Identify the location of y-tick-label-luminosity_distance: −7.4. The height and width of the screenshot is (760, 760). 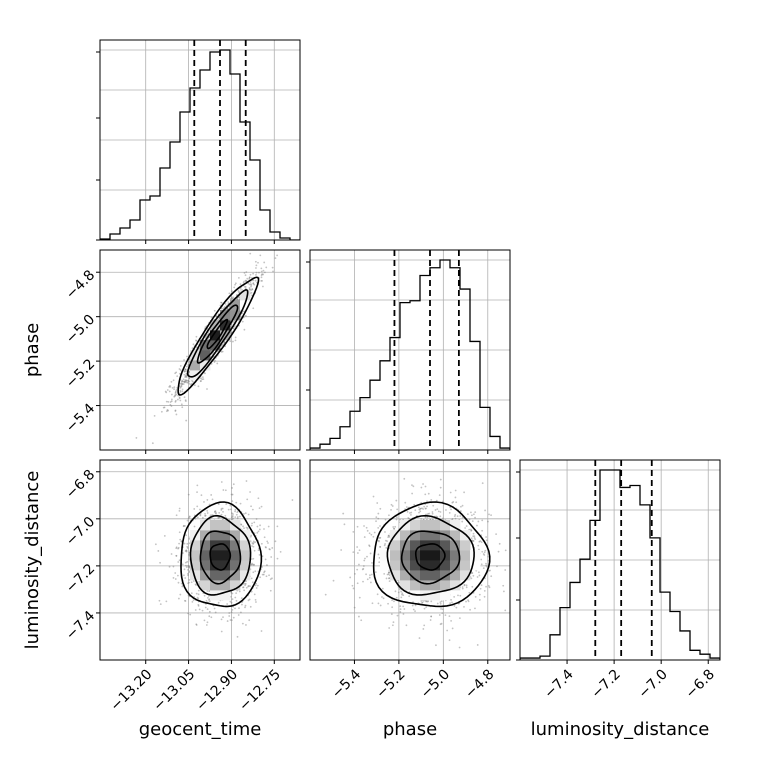
(80, 625).